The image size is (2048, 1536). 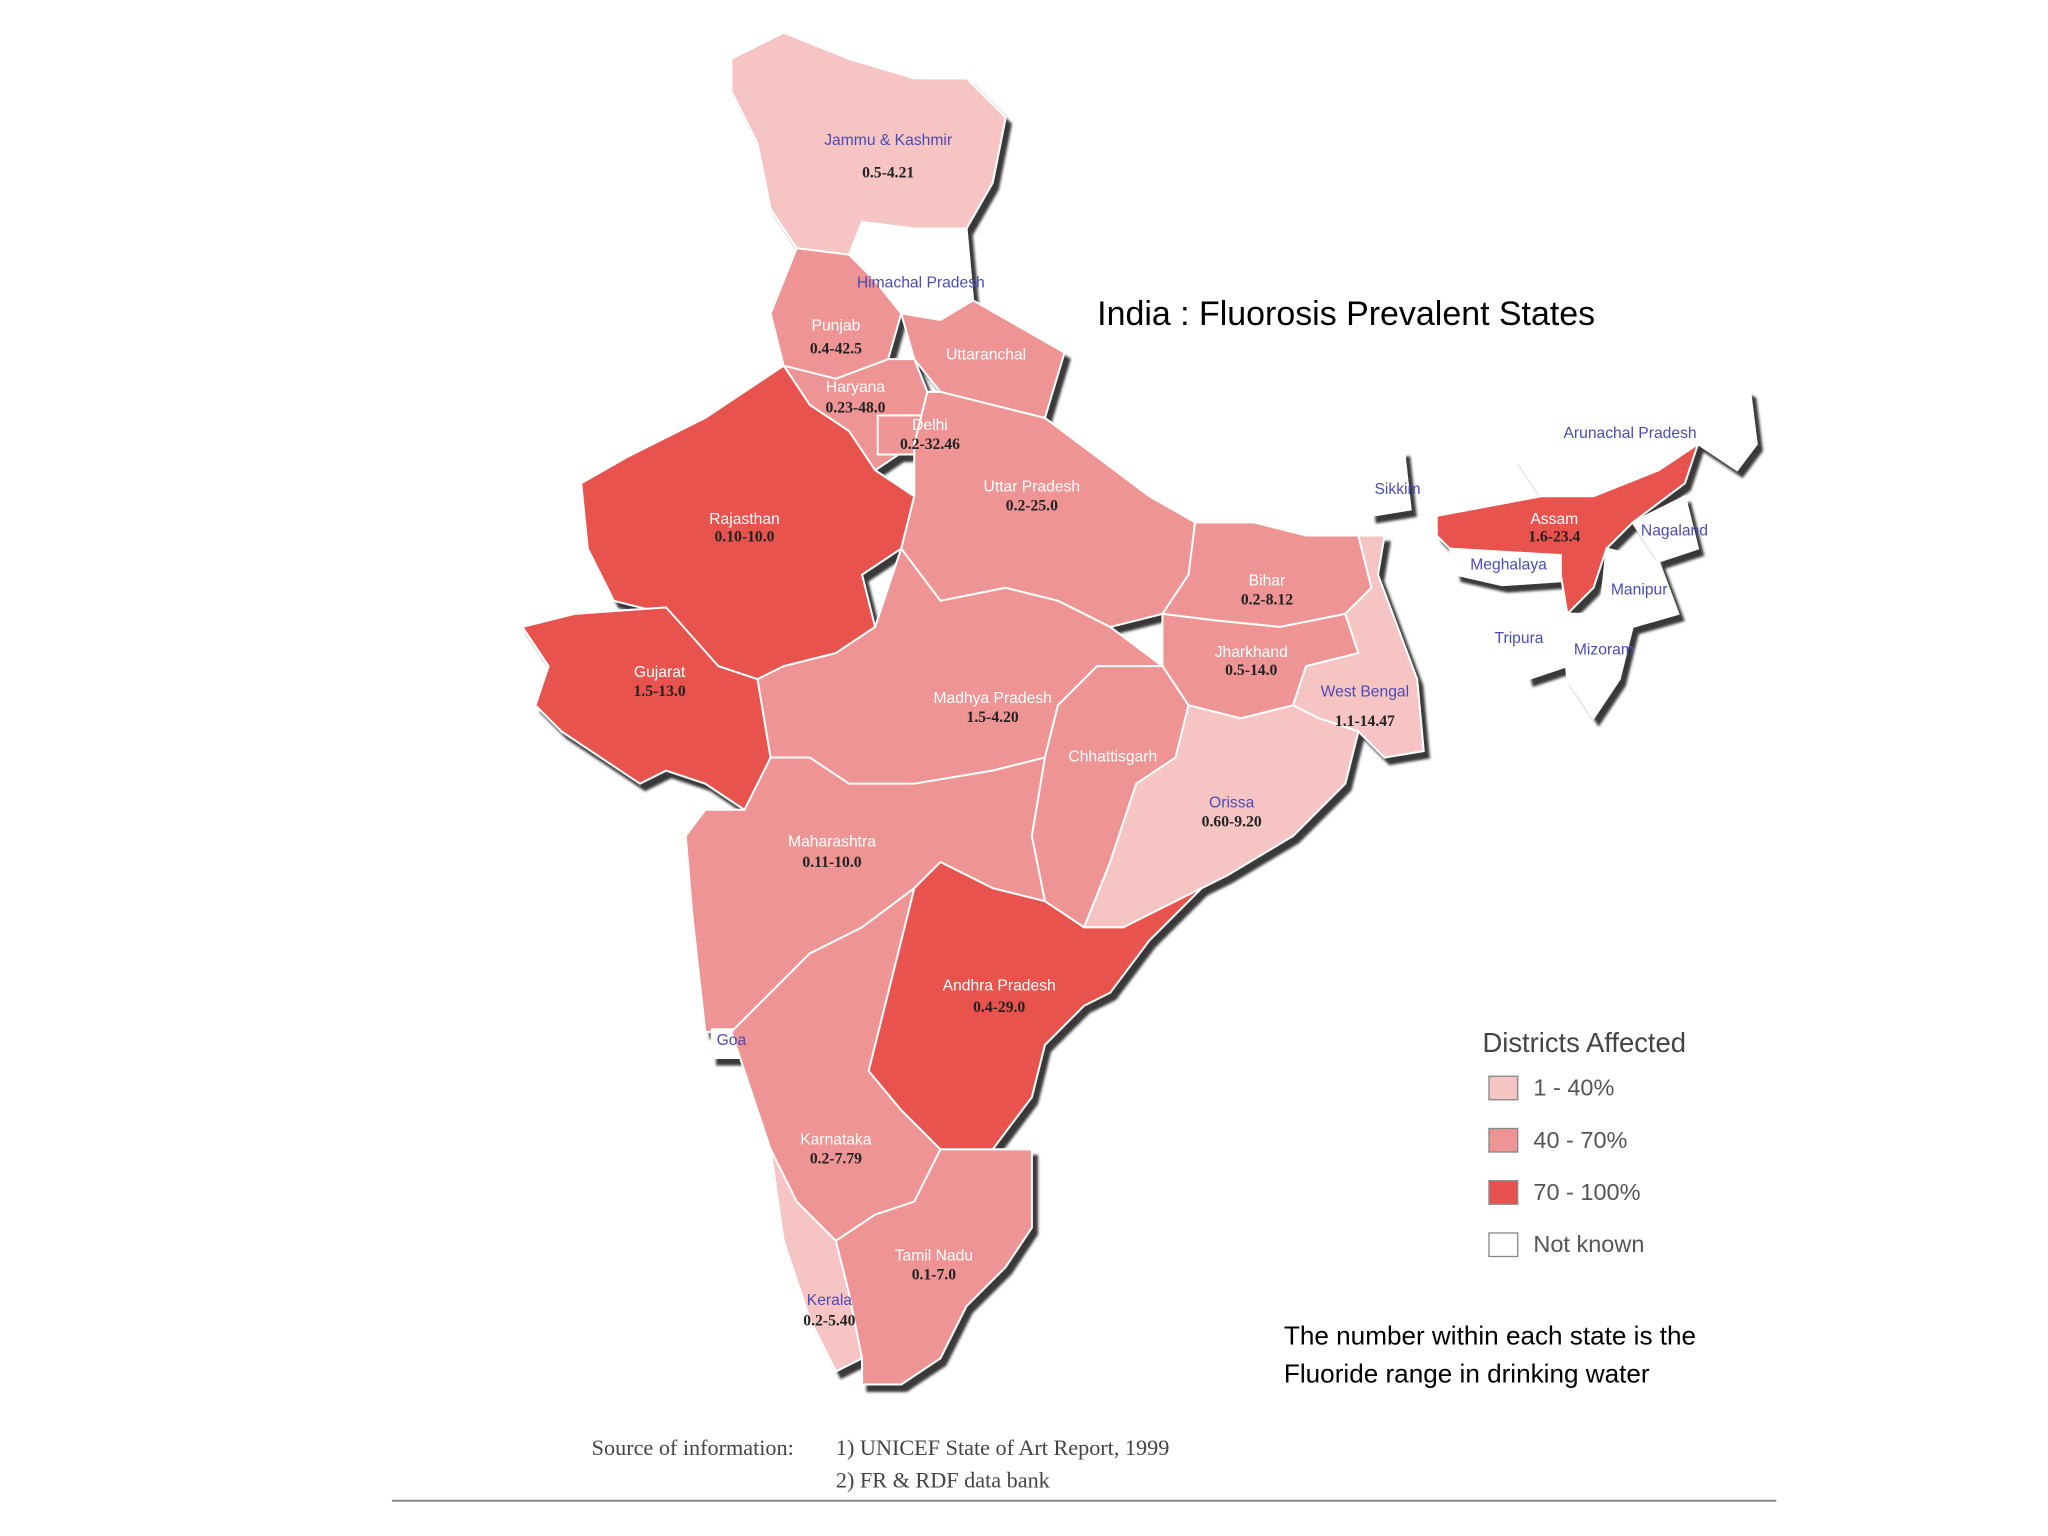 What do you see at coordinates (1267, 599) in the screenshot?
I see `state-range: 0.2-8.12` at bounding box center [1267, 599].